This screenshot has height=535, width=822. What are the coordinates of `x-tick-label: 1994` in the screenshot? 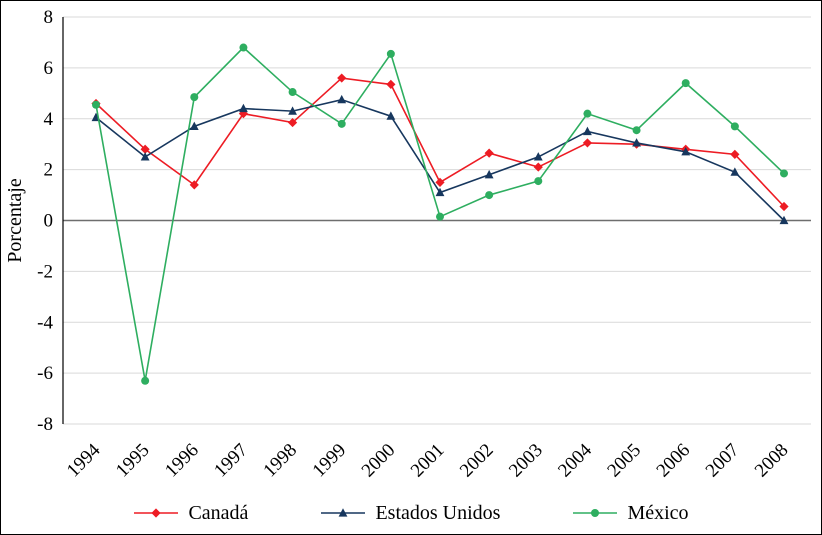 It's located at (84, 460).